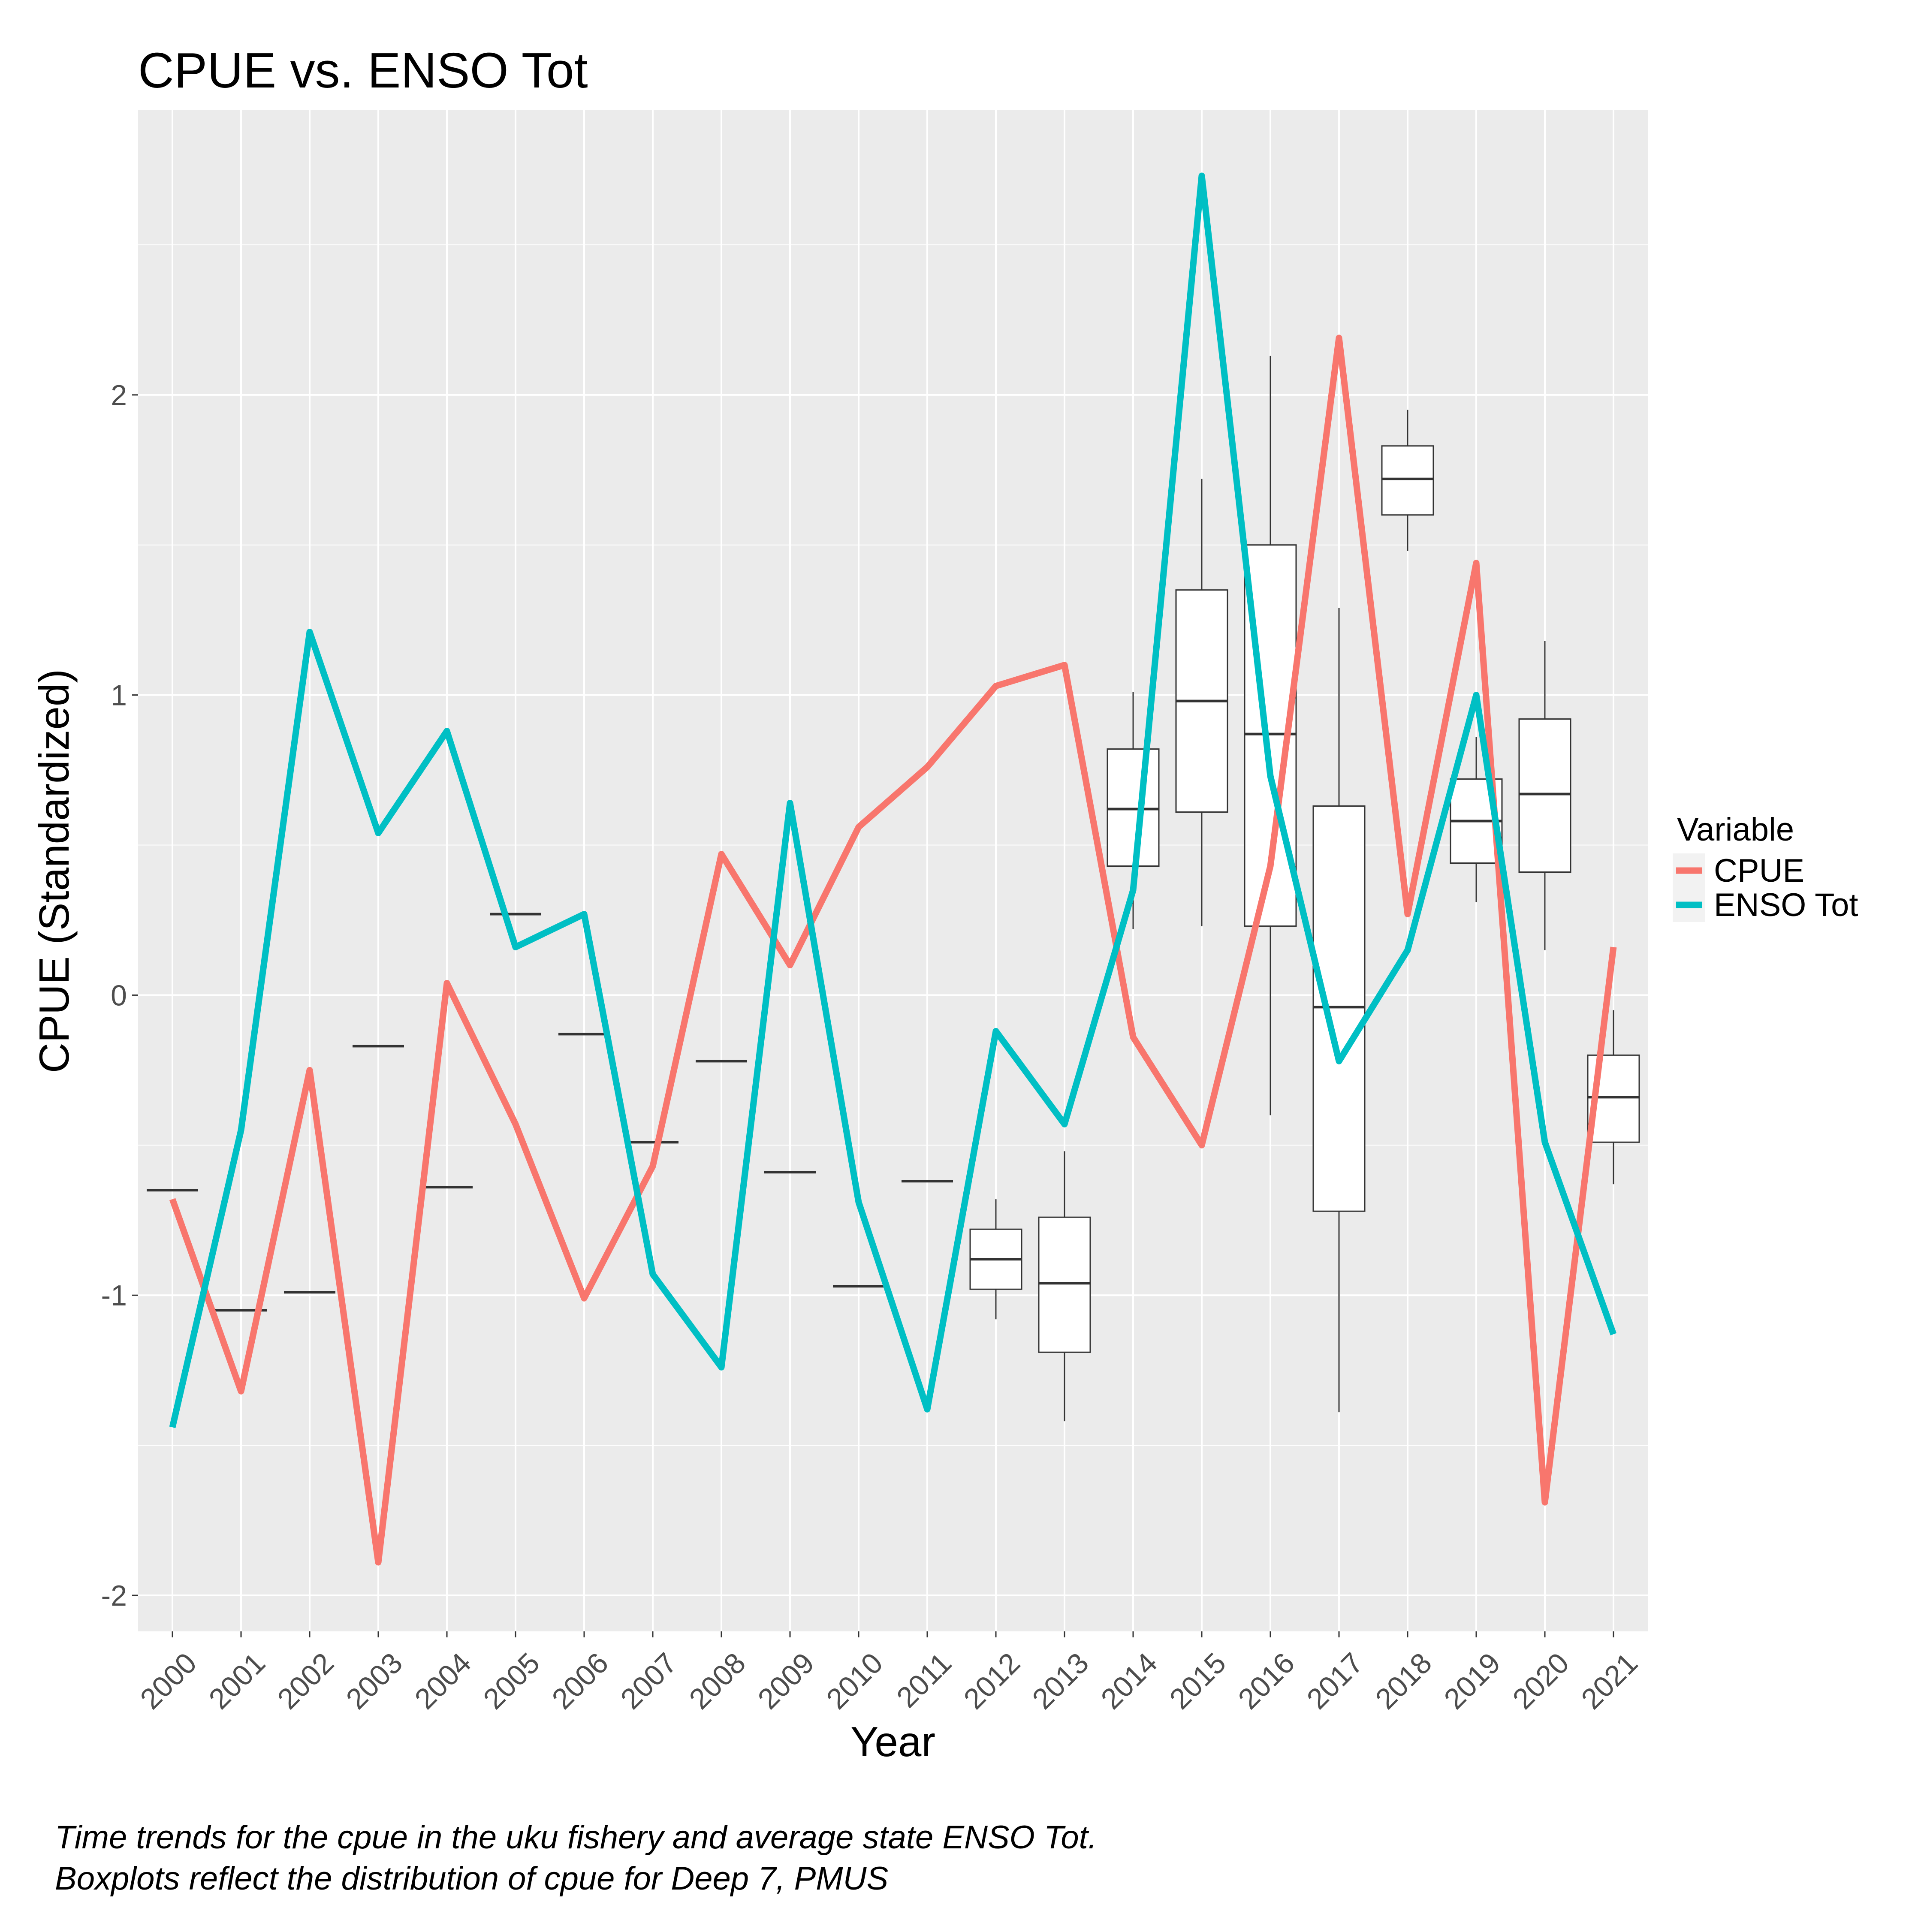 The width and height of the screenshot is (1930, 1932). What do you see at coordinates (363, 70) in the screenshot?
I see `chart-title: CPUE vs. ENSO Tot` at bounding box center [363, 70].